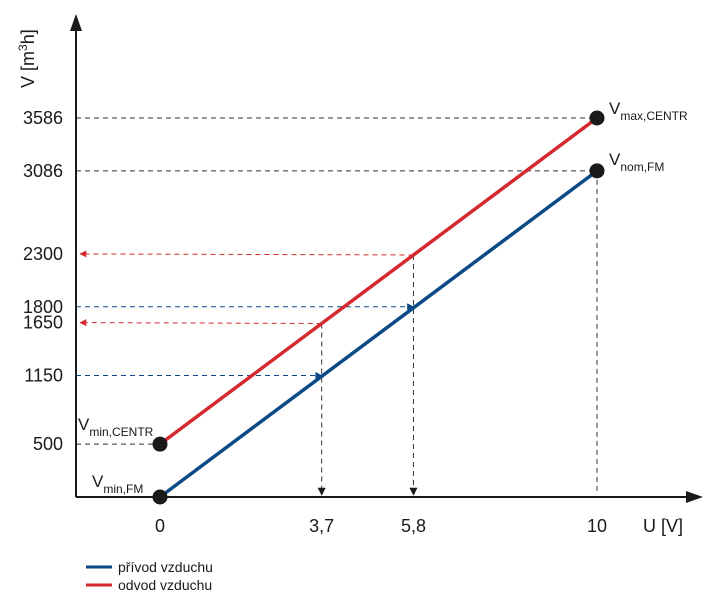 This screenshot has width=714, height=595. What do you see at coordinates (321, 526) in the screenshot?
I see `x-tick-label-1: 3,7` at bounding box center [321, 526].